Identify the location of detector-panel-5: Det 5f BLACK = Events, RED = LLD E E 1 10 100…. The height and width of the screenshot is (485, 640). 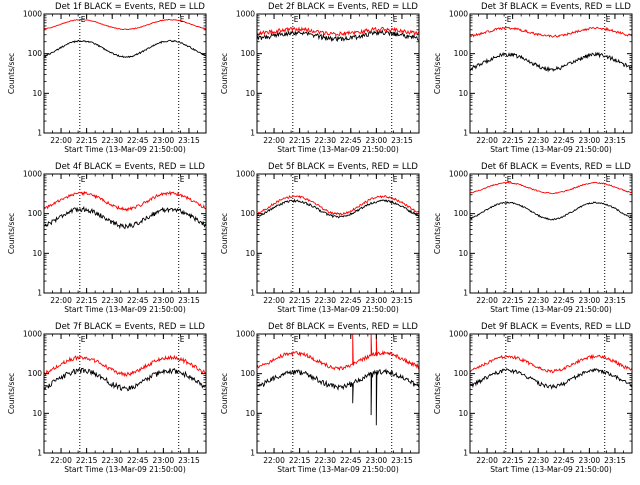
(320, 238).